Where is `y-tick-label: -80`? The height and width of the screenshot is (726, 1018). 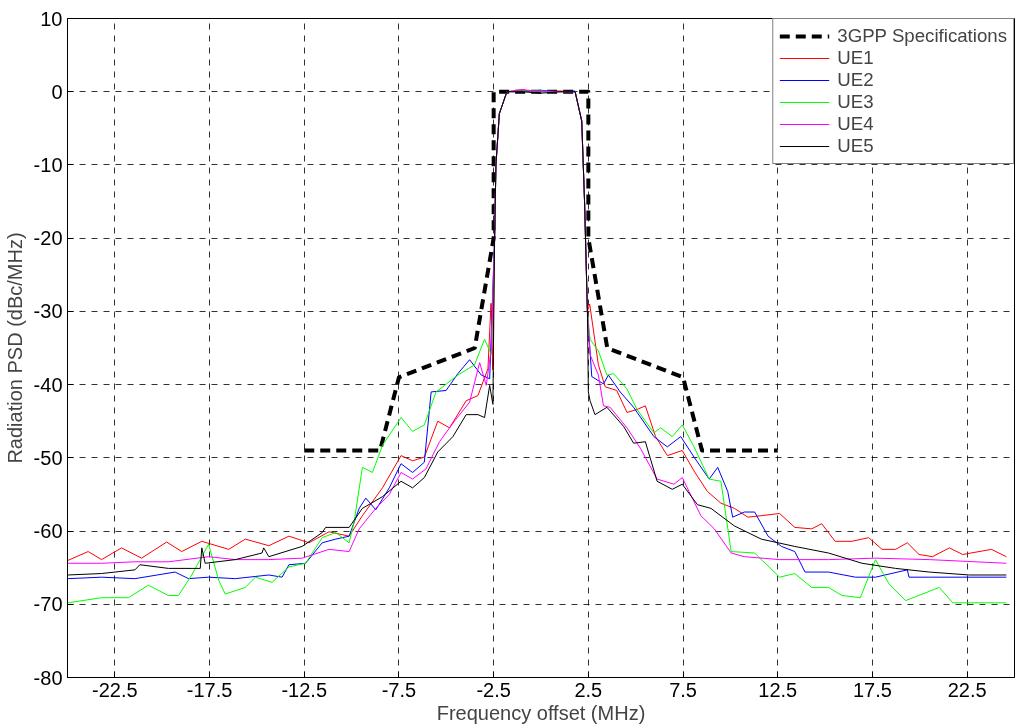 y-tick-label: -80 is located at coordinates (48, 677).